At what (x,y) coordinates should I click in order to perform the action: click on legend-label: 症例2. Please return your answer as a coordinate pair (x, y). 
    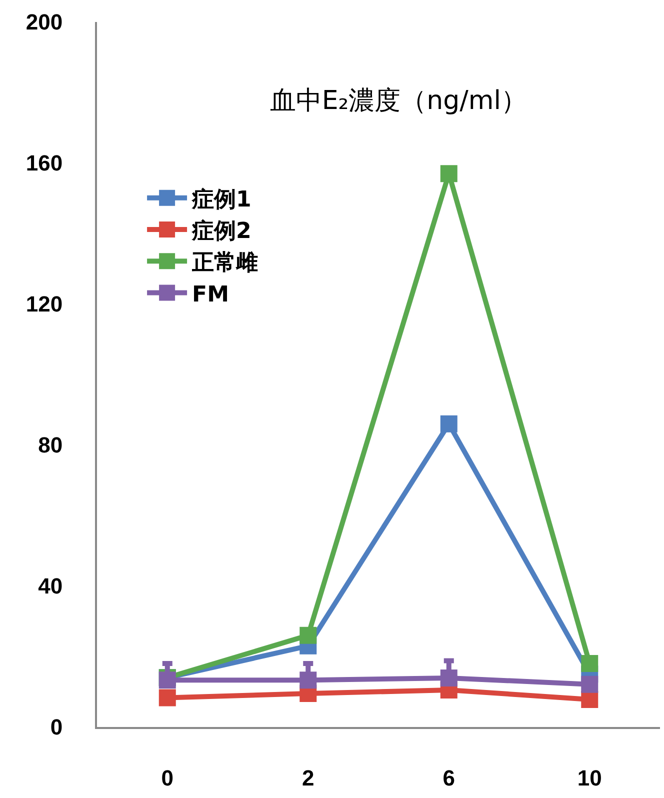
    Looking at the image, I should click on (221, 231).